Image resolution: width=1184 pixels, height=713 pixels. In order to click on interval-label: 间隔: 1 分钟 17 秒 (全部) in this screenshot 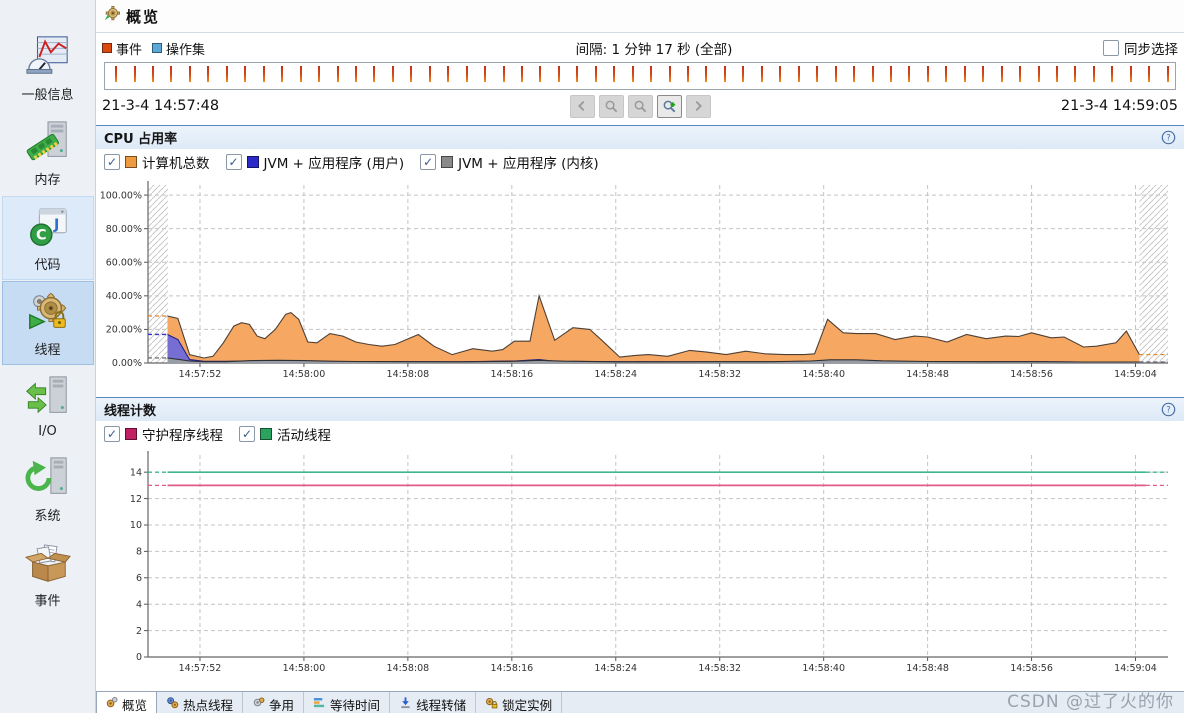, I will do `click(654, 50)`.